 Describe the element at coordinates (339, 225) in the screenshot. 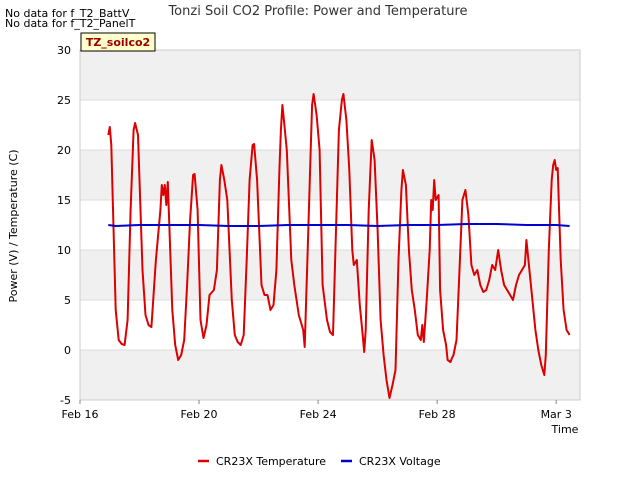

I see `series-line-voltage` at that location.